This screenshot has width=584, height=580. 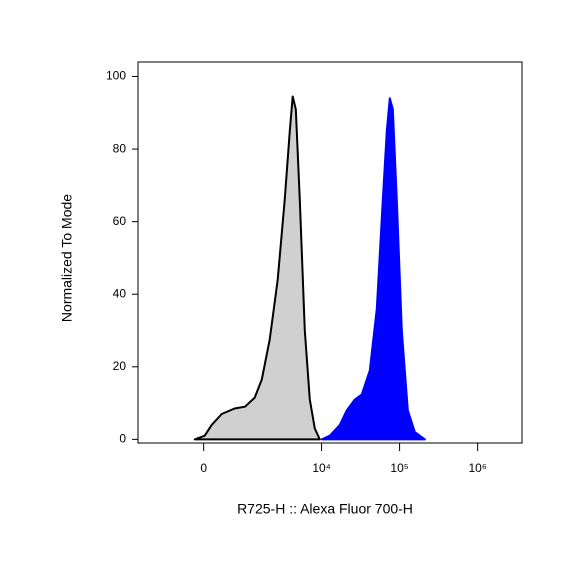 What do you see at coordinates (120, 148) in the screenshot?
I see `y-tick-label: 80` at bounding box center [120, 148].